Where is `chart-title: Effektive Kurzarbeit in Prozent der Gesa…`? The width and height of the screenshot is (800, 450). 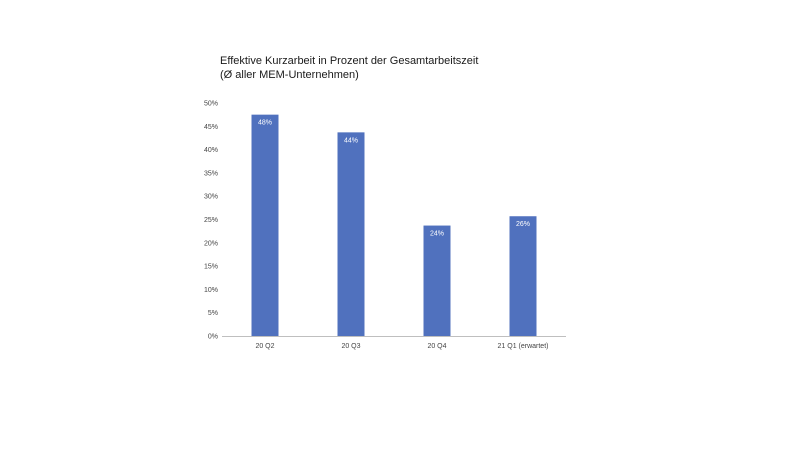 chart-title: Effektive Kurzarbeit in Prozent der Gesa… is located at coordinates (420, 68).